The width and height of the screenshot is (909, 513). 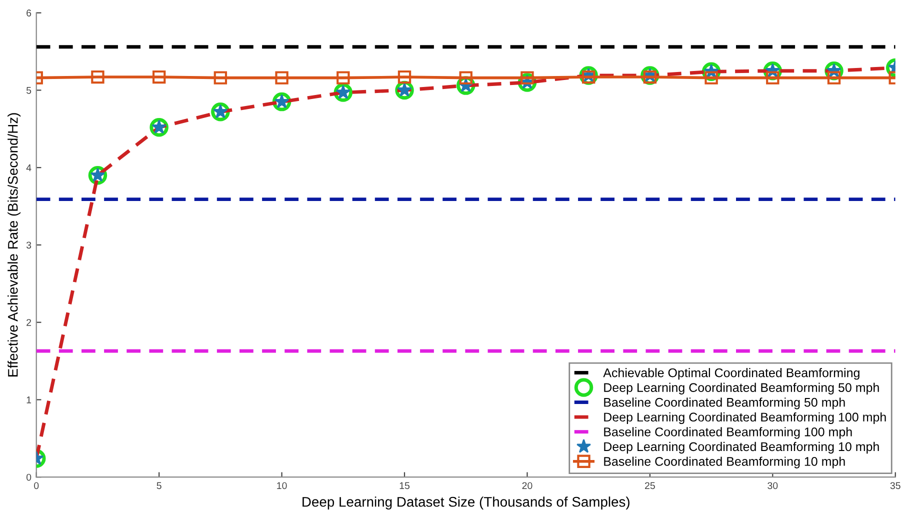 What do you see at coordinates (36, 486) in the screenshot?
I see `x-tick-label: 0` at bounding box center [36, 486].